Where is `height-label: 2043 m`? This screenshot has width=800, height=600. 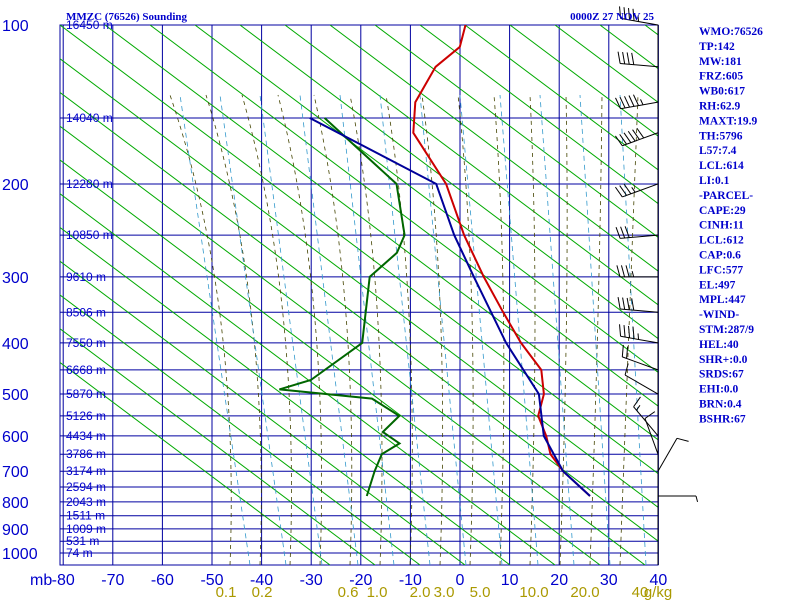
height-label: 2043 m is located at coordinates (86, 502).